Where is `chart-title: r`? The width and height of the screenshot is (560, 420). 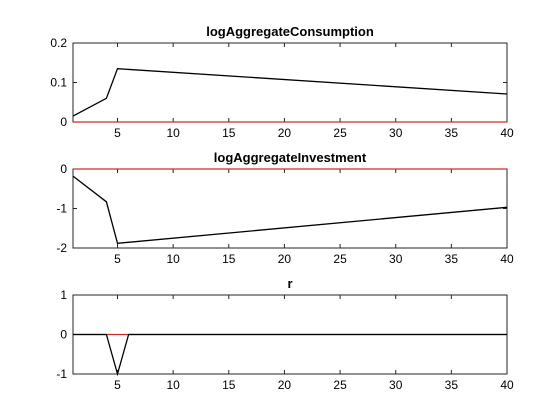
chart-title: r is located at coordinates (289, 283).